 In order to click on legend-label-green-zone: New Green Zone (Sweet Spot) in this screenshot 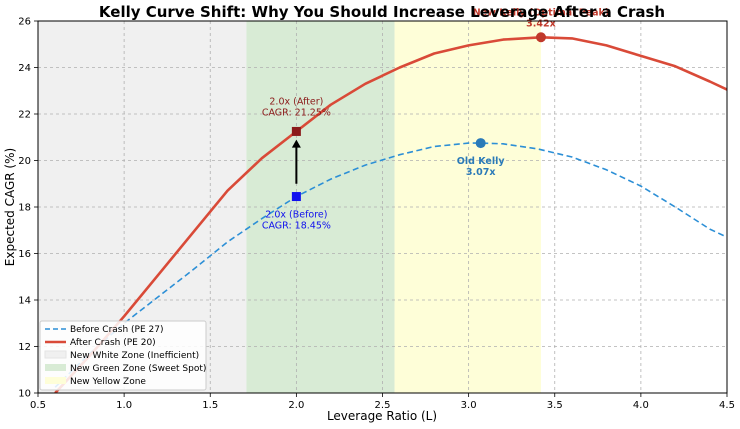, I will do `click(138, 369)`.